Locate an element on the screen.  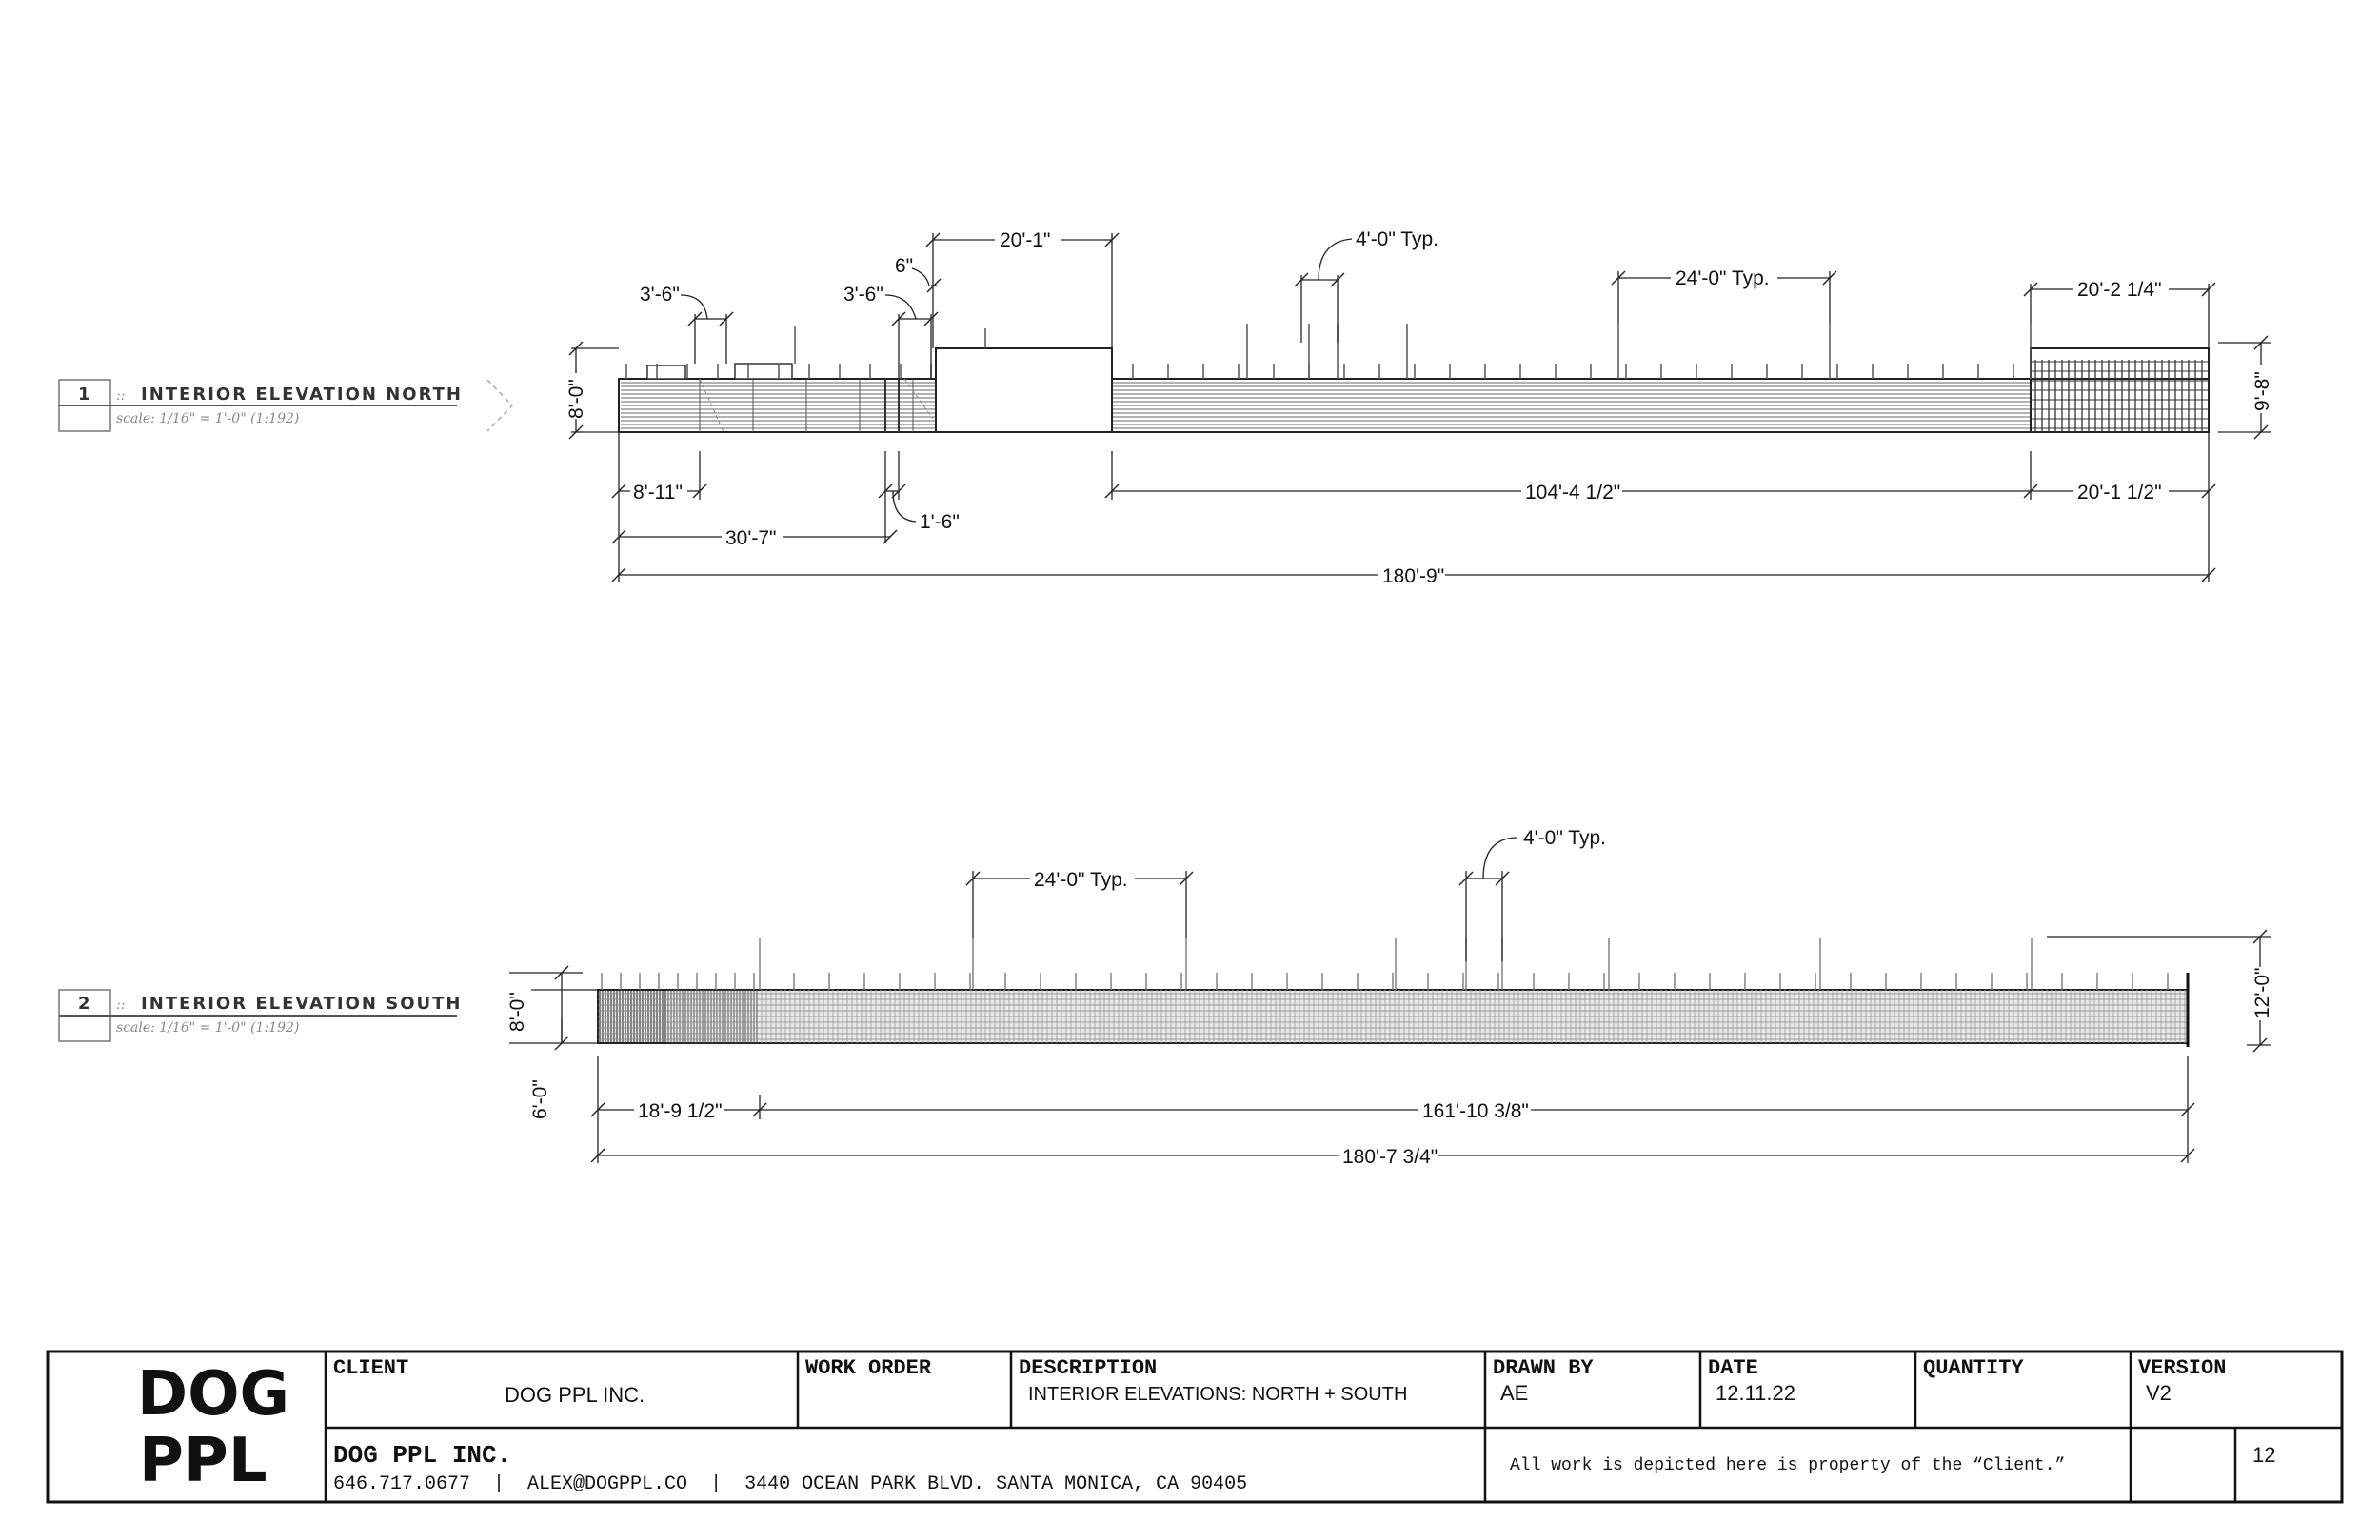
elevation-north-scale: scale: 1/16" = 1'-0" (1:192) is located at coordinates (207, 418).